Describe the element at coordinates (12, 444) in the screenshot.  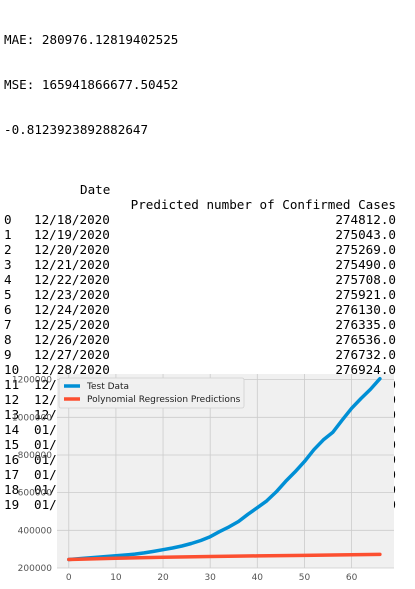
I see `row-index: 15` at that location.